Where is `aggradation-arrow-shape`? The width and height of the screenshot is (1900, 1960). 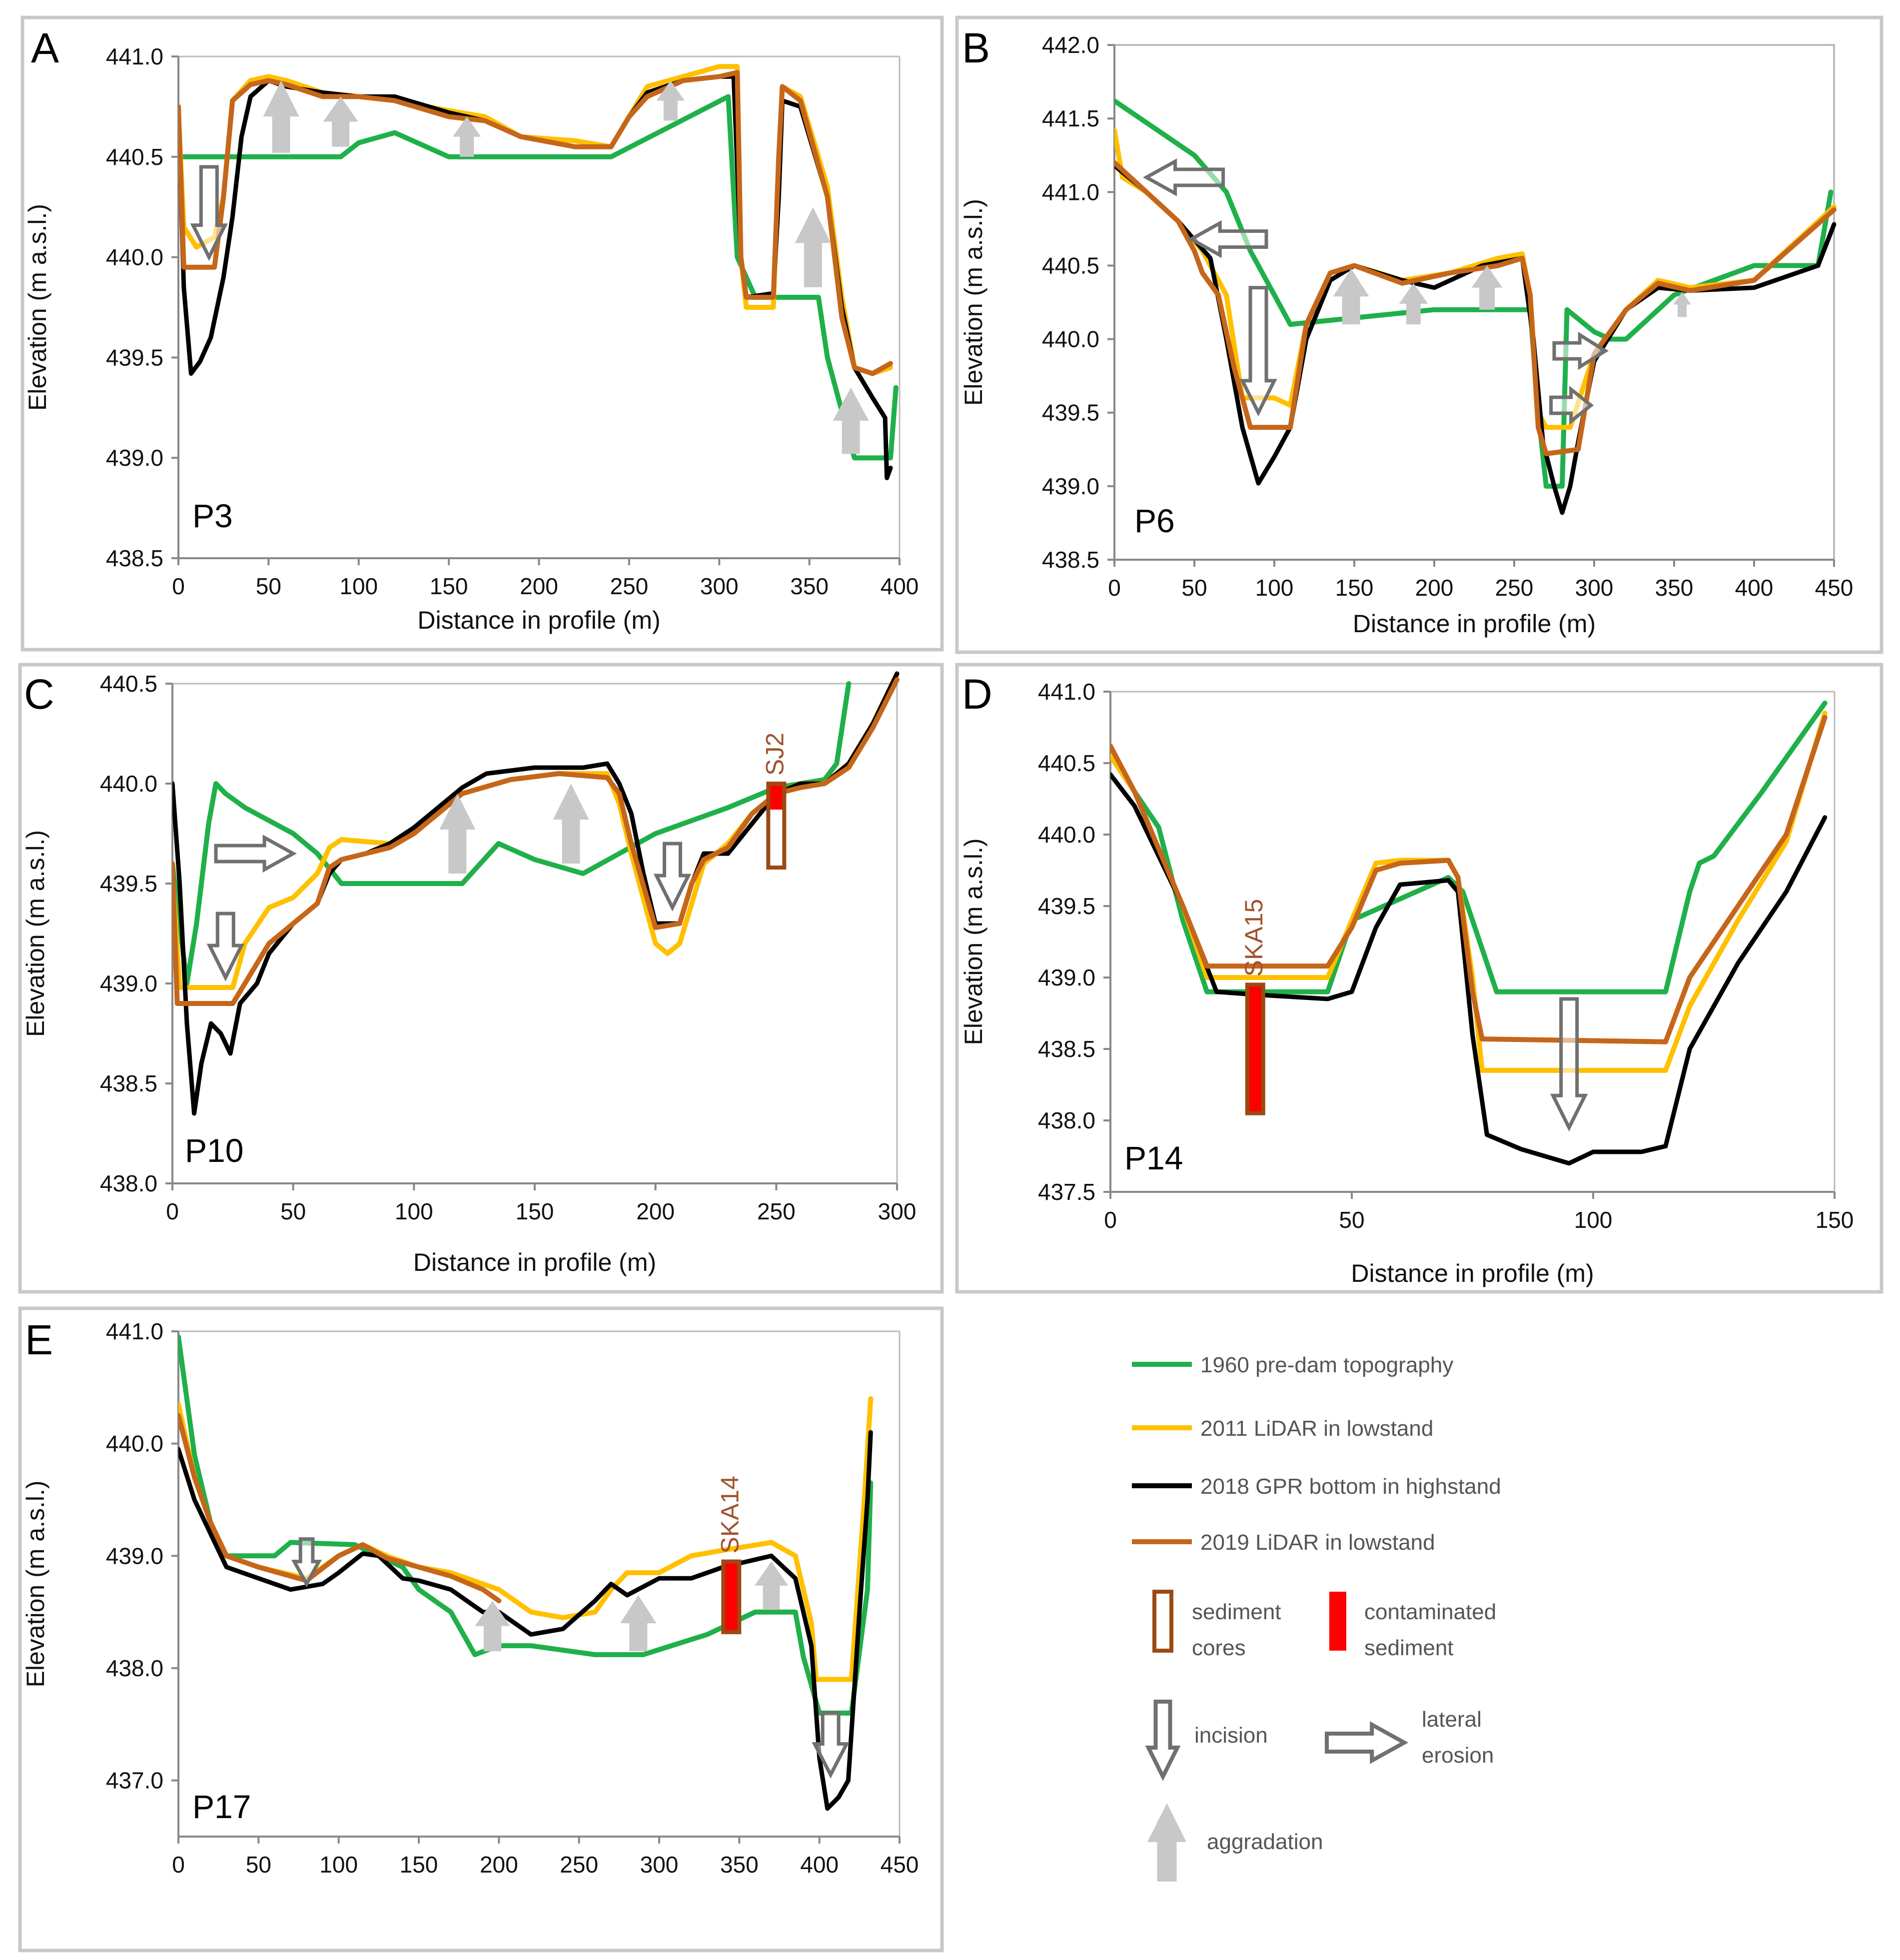 aggradation-arrow-shape is located at coordinates (1166, 1842).